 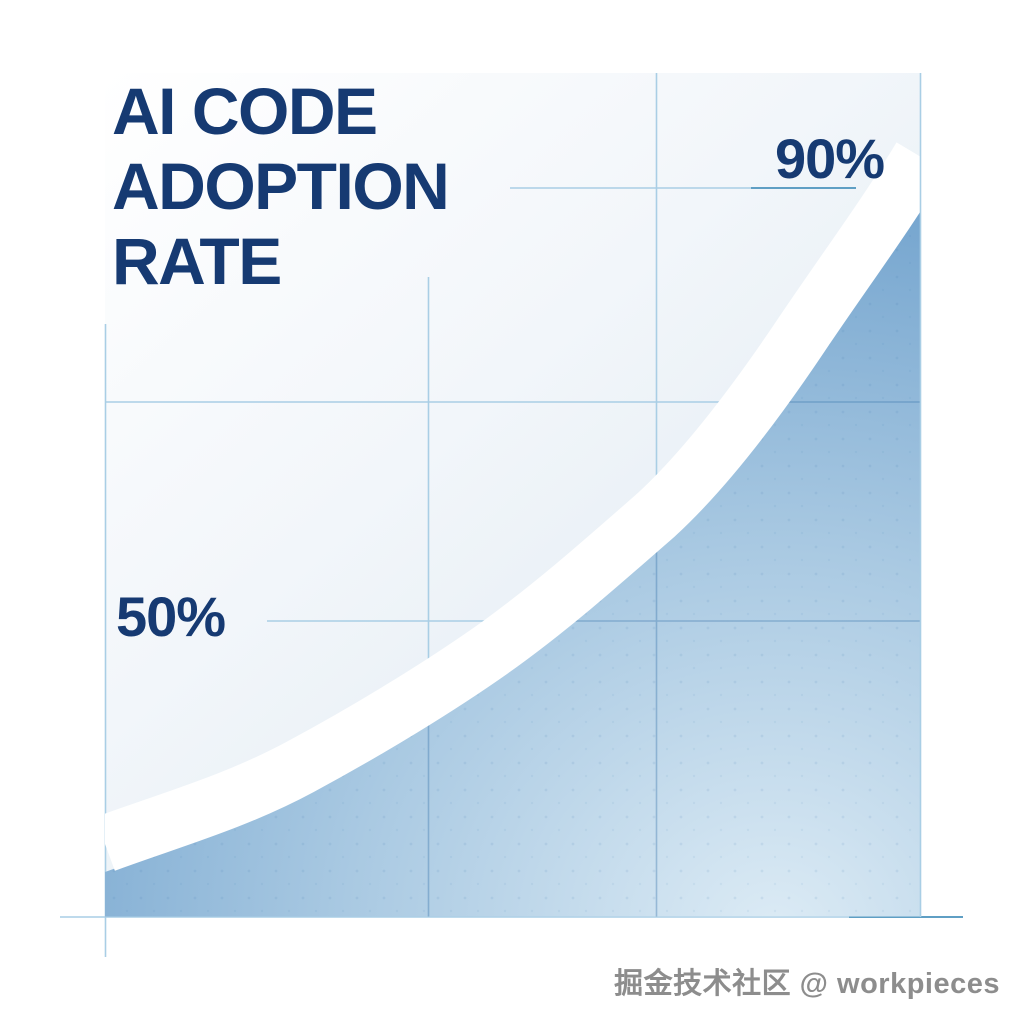 What do you see at coordinates (857, 552) in the screenshot?
I see `gridline-accents` at bounding box center [857, 552].